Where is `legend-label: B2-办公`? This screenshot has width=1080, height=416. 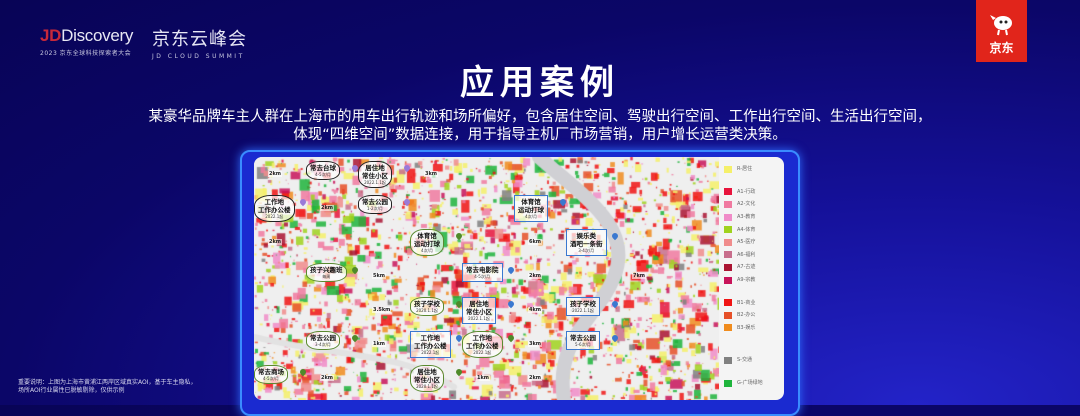
legend-label: B2-办公 is located at coordinates (746, 315).